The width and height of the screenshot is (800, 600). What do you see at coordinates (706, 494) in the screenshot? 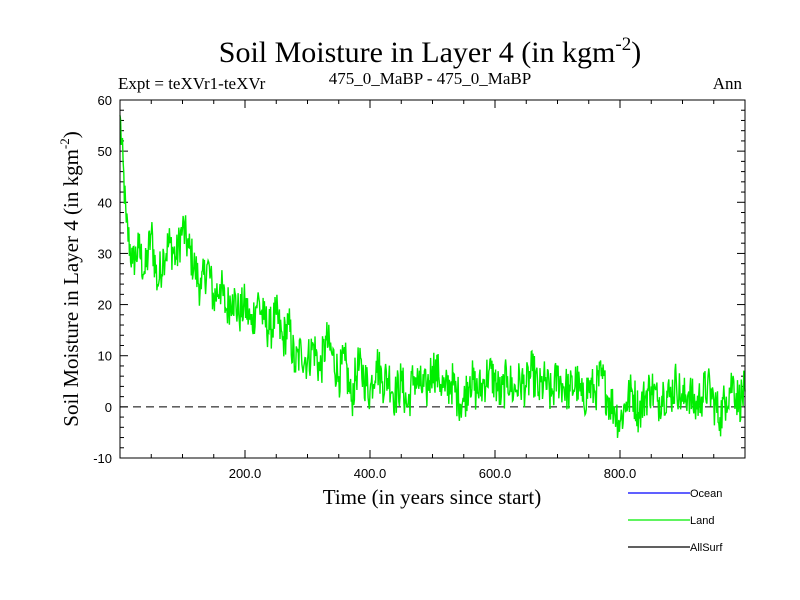
I see `legend-label-ocean: Ocean` at bounding box center [706, 494].